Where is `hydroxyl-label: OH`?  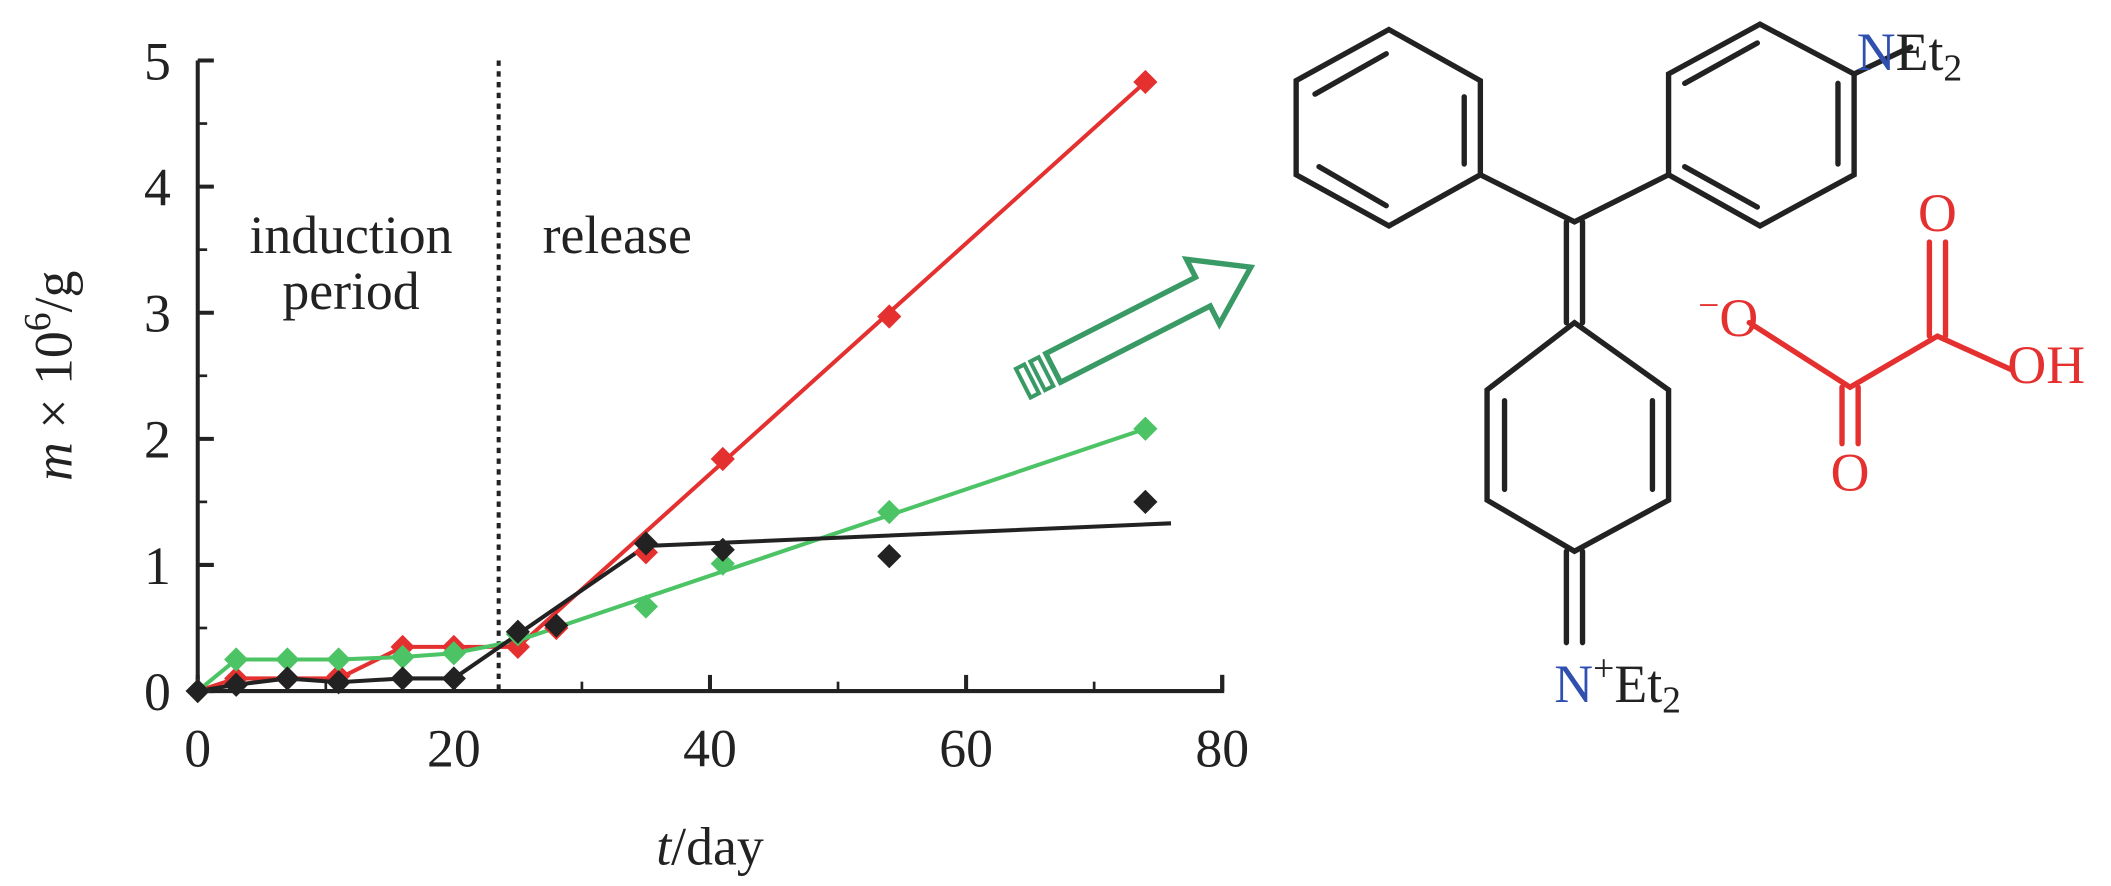
hydroxyl-label: OH is located at coordinates (2046, 365).